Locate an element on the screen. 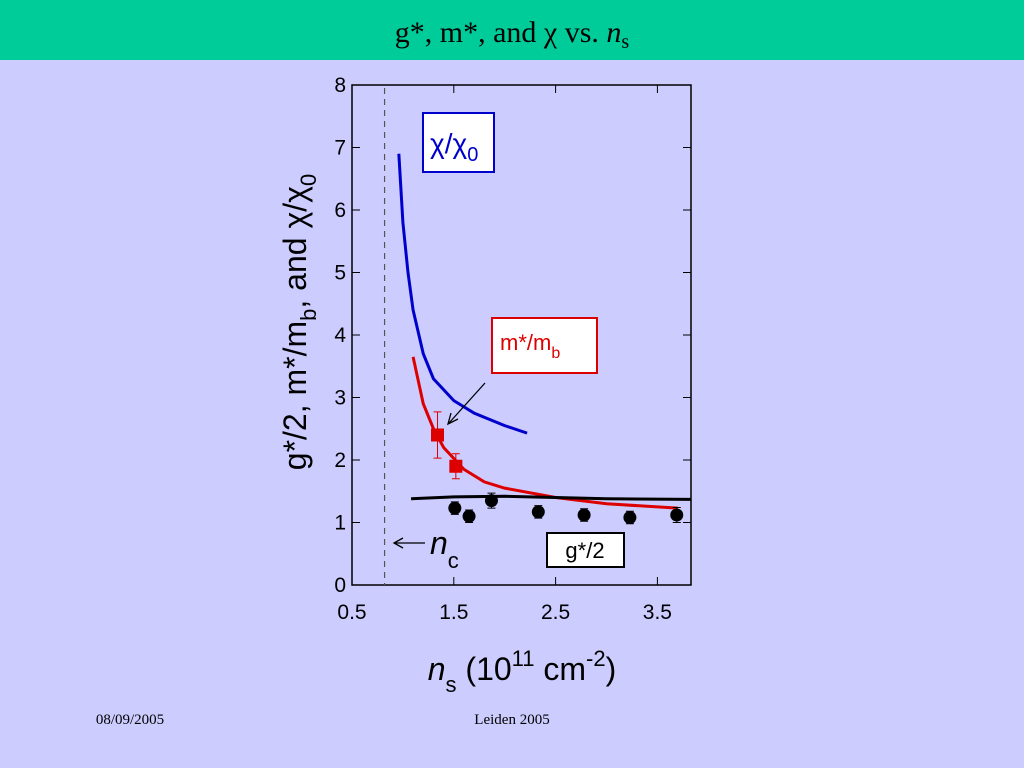 The height and width of the screenshot is (768, 1024). threshold-label-part: c is located at coordinates (453, 560).